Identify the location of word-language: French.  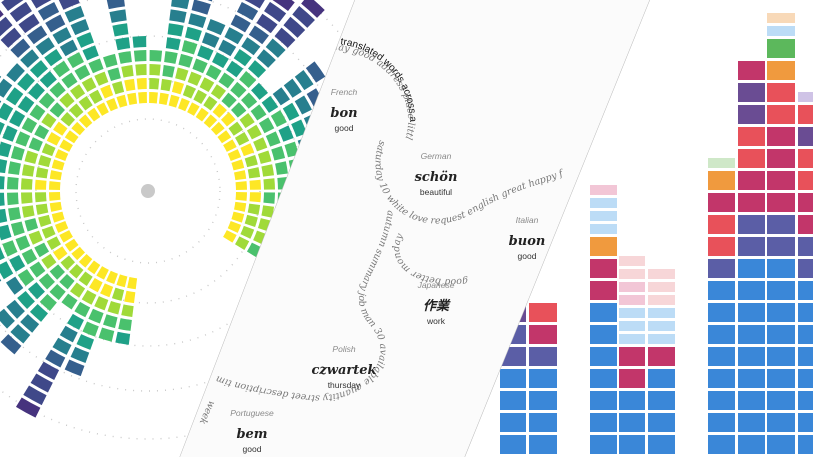
(344, 92).